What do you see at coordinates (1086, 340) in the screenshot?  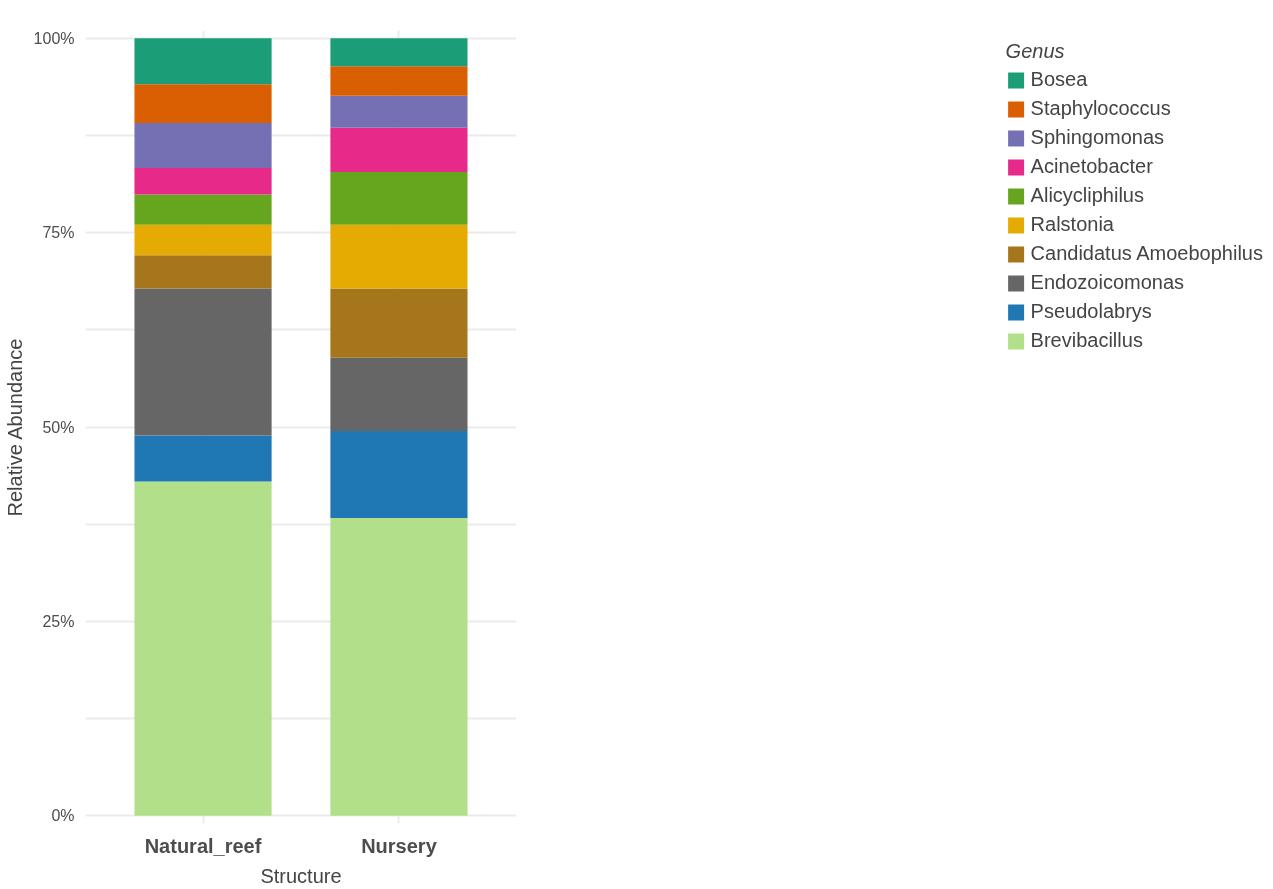 I see `legend-label: Brevibacillus` at bounding box center [1086, 340].